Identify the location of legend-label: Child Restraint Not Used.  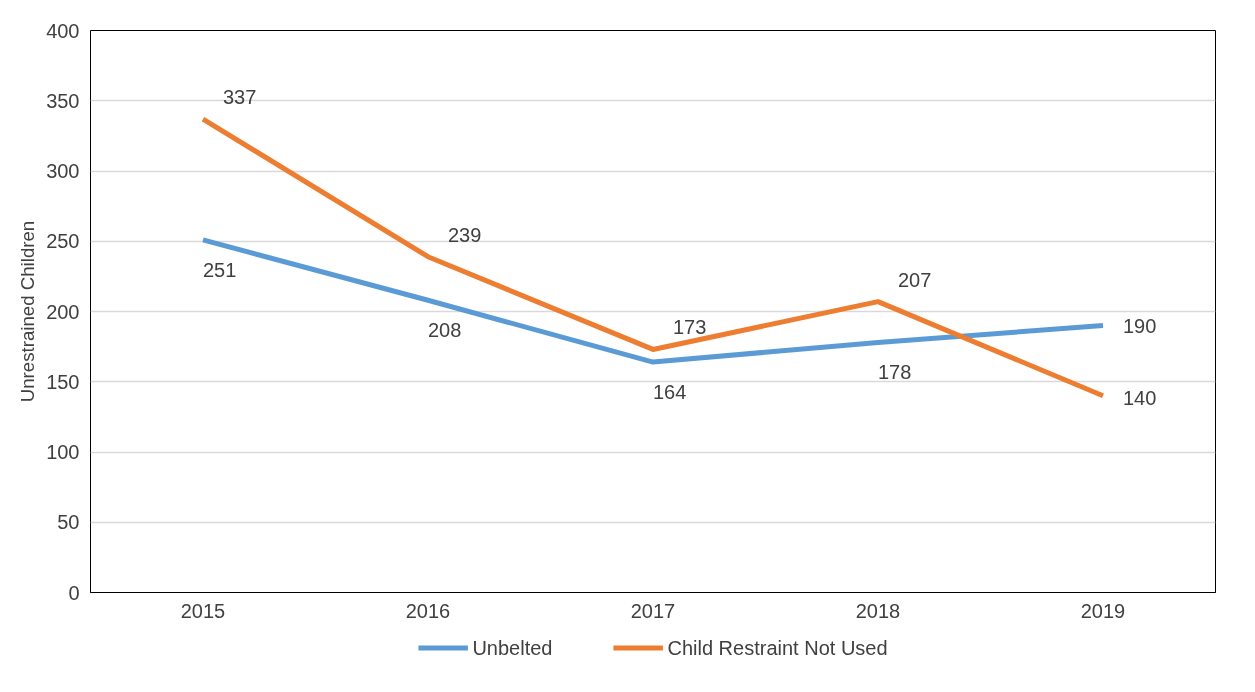
(777, 647).